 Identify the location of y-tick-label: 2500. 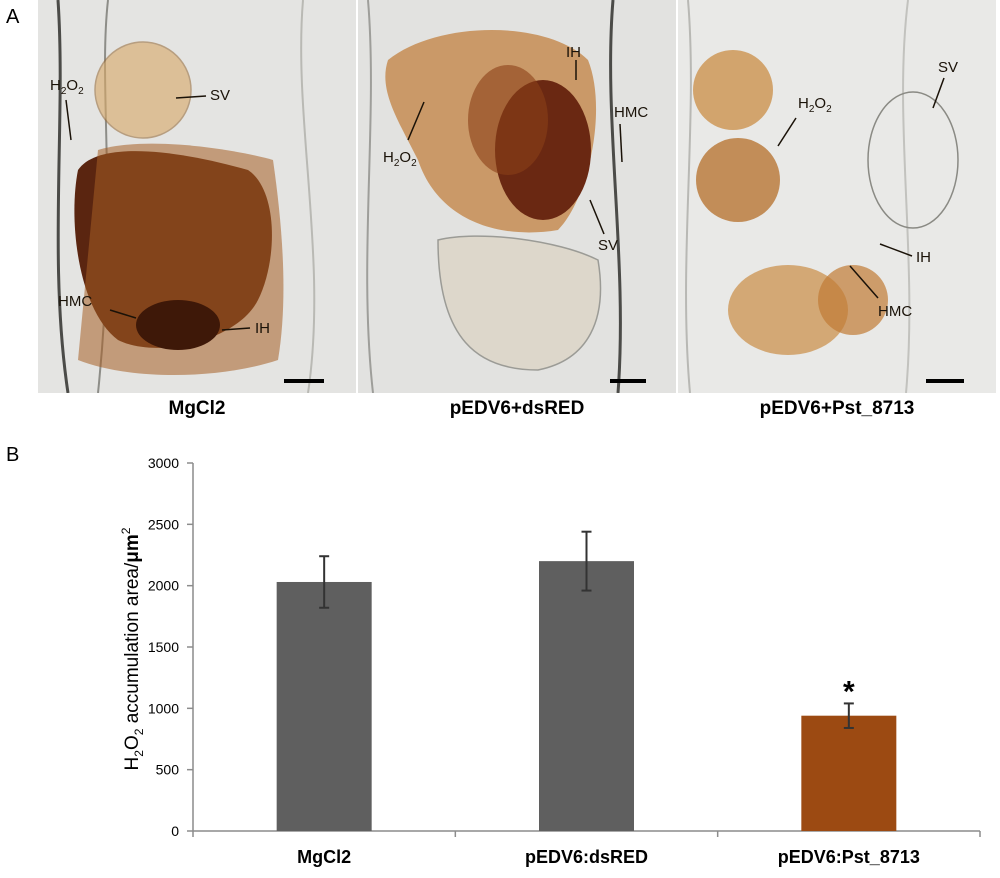
(163, 524).